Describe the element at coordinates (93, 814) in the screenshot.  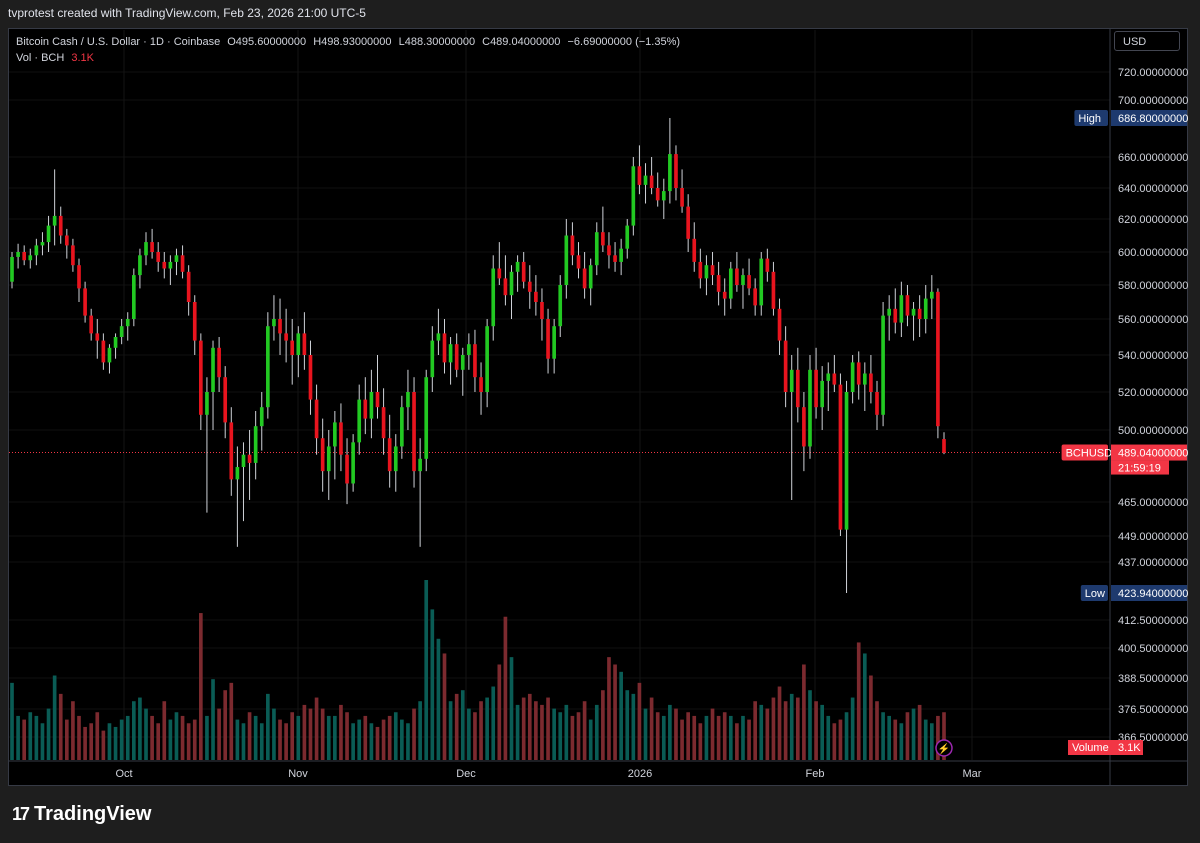
I see `tradingview-brand: TradingView` at that location.